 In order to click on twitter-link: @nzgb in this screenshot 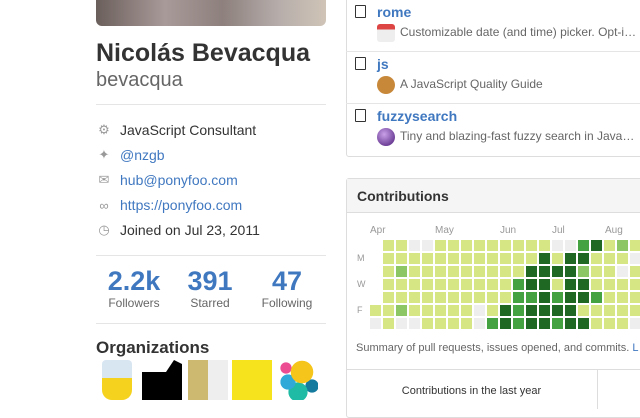, I will do `click(142, 155)`.